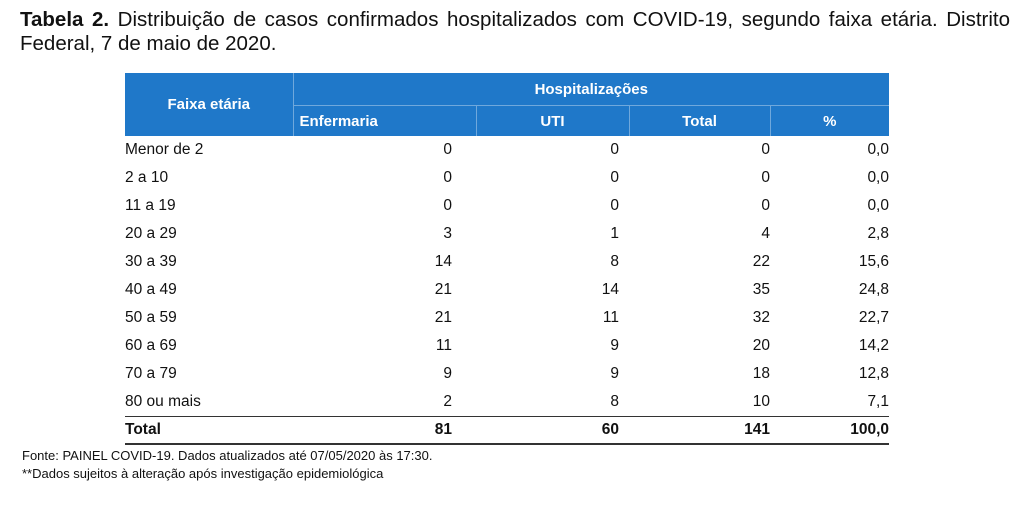 The width and height of the screenshot is (1024, 509). Describe the element at coordinates (699, 120) in the screenshot. I see `total-header: Total` at that location.